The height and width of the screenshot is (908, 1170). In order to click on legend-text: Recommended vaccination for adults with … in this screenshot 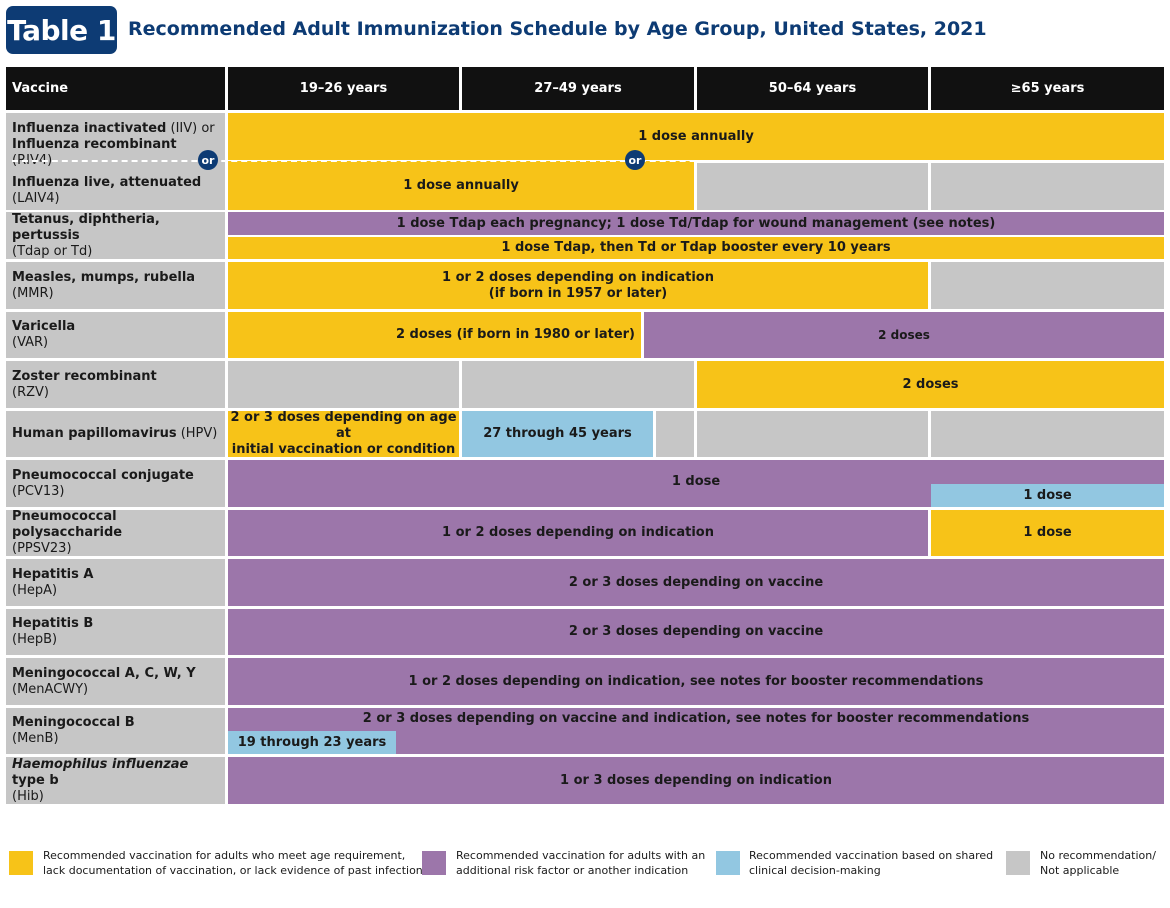, I will do `click(581, 855)`.